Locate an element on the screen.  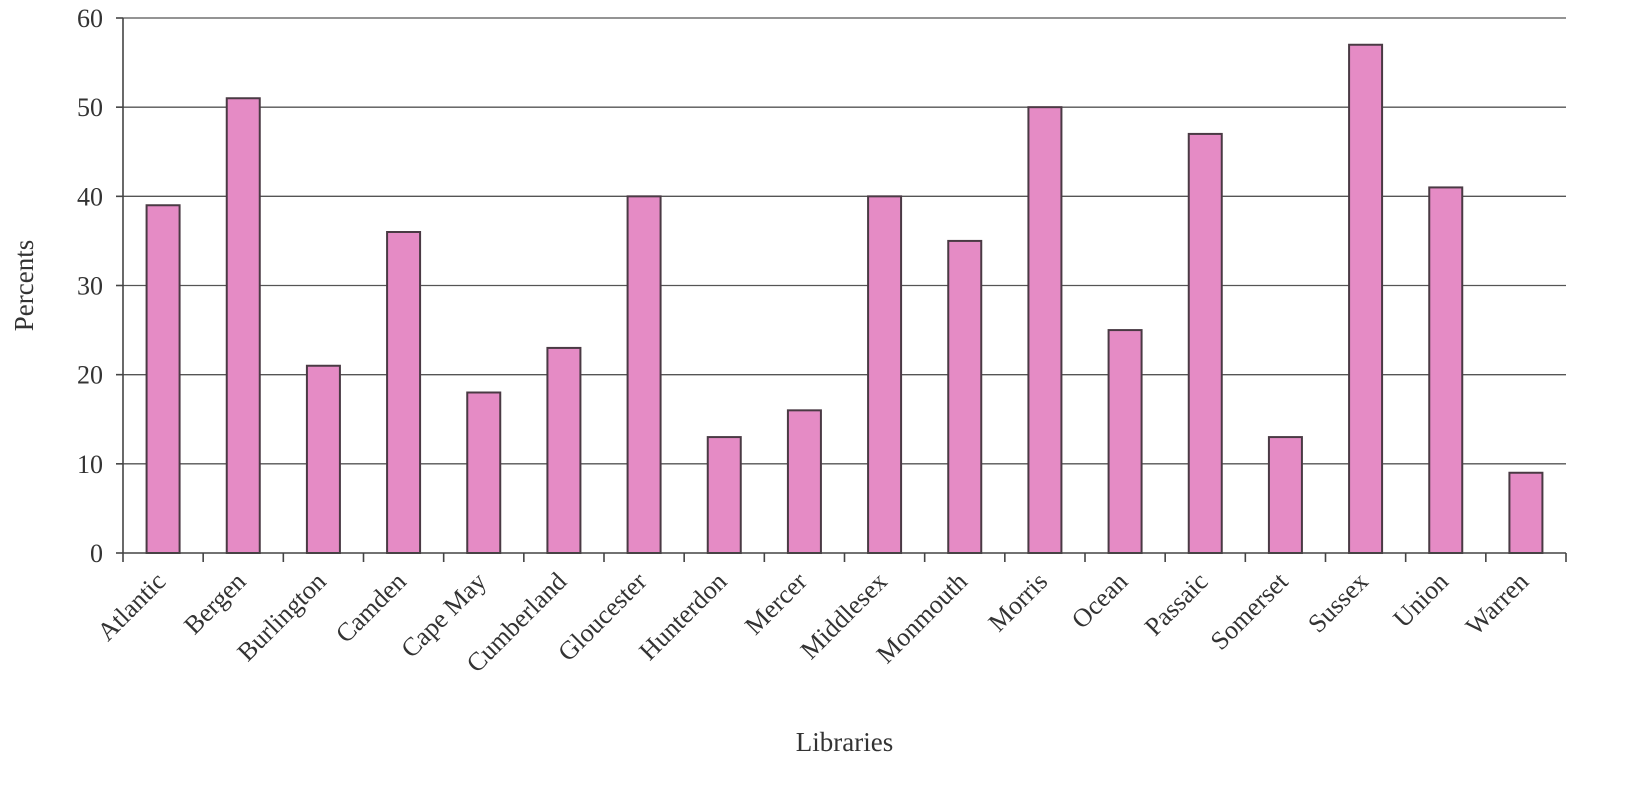
bar-atlantic is located at coordinates (163, 379).